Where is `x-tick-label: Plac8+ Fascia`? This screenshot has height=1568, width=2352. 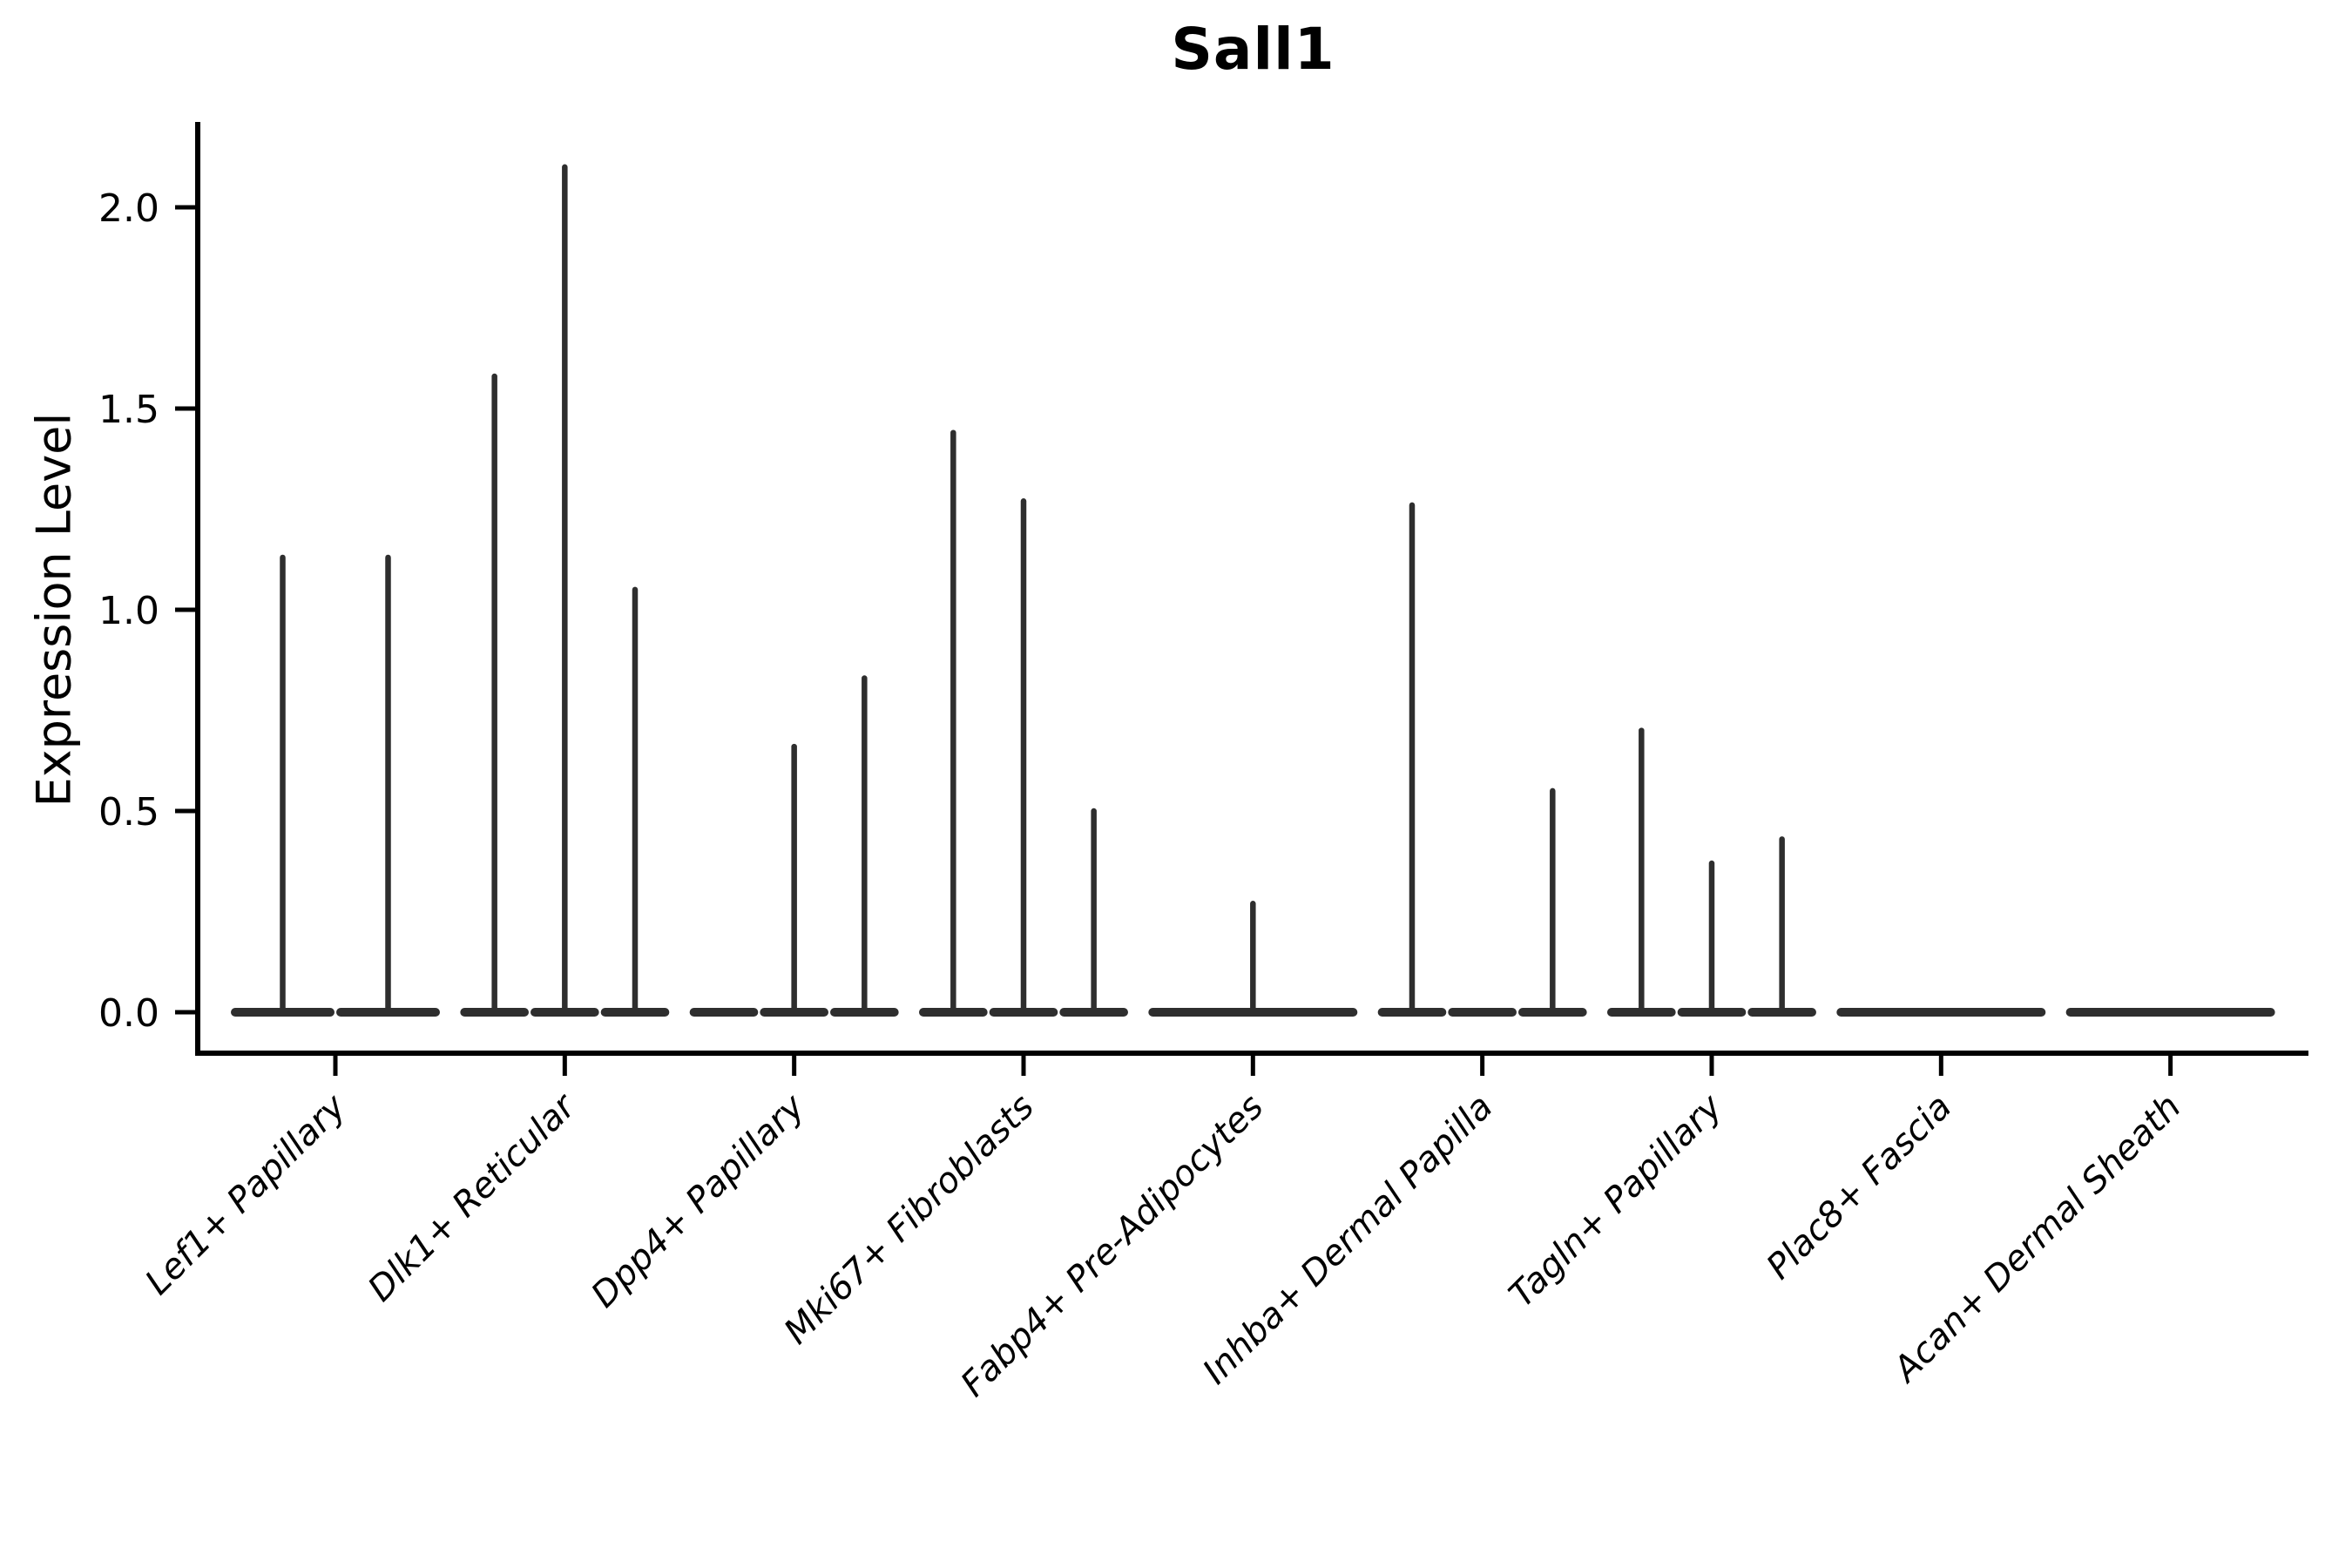
x-tick-label: Plac8+ Fascia is located at coordinates (1859, 1187).